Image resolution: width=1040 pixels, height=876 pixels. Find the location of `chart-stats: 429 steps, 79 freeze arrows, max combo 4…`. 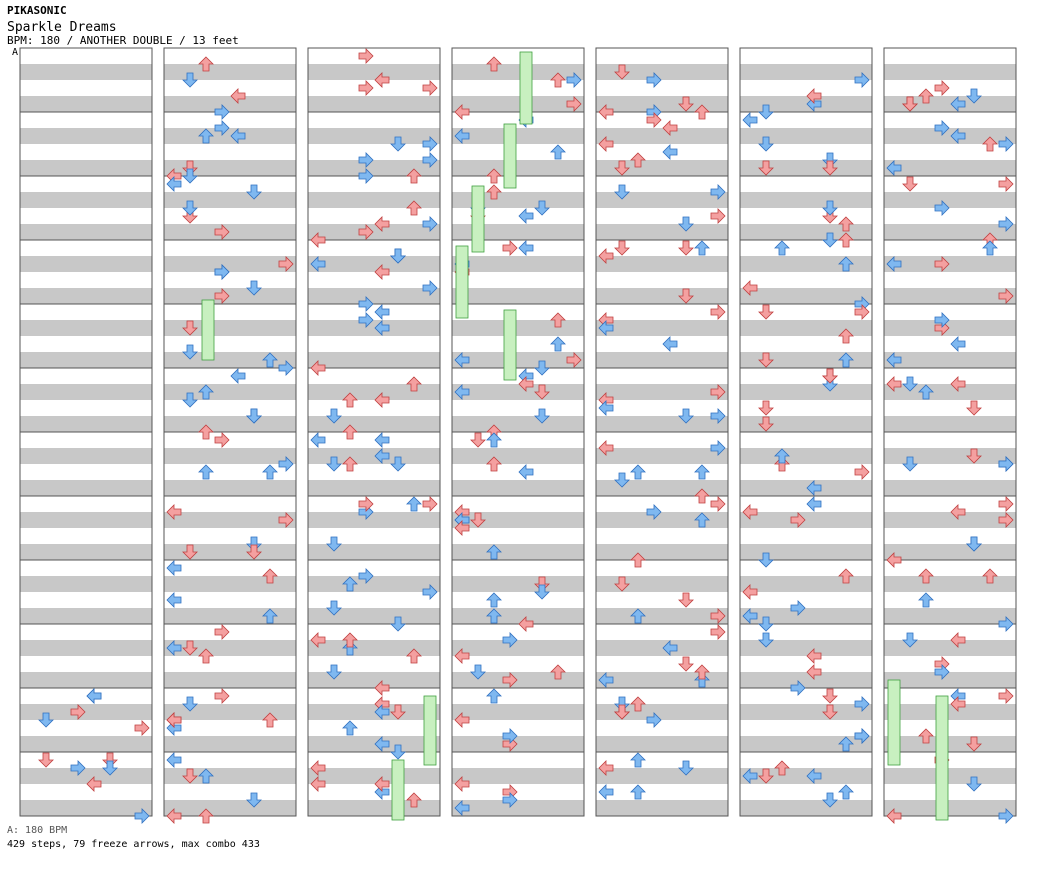

chart-stats: 429 steps, 79 freeze arrows, max combo 4… is located at coordinates (133, 844).